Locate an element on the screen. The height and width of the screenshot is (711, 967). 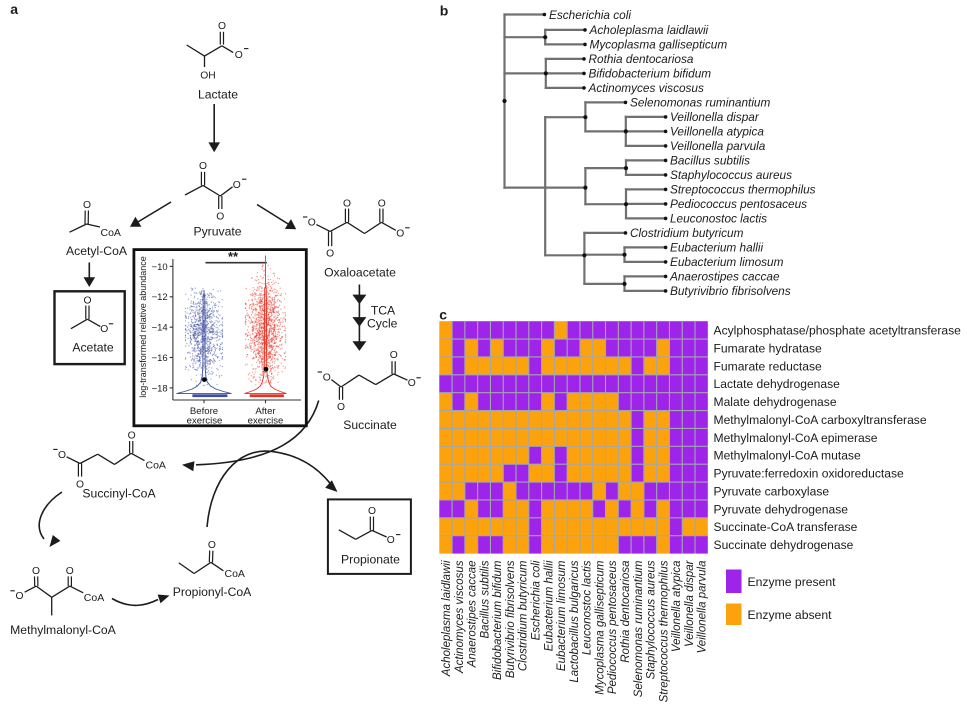
svg-text: Eubacterium limosum is located at coordinates (727, 262).